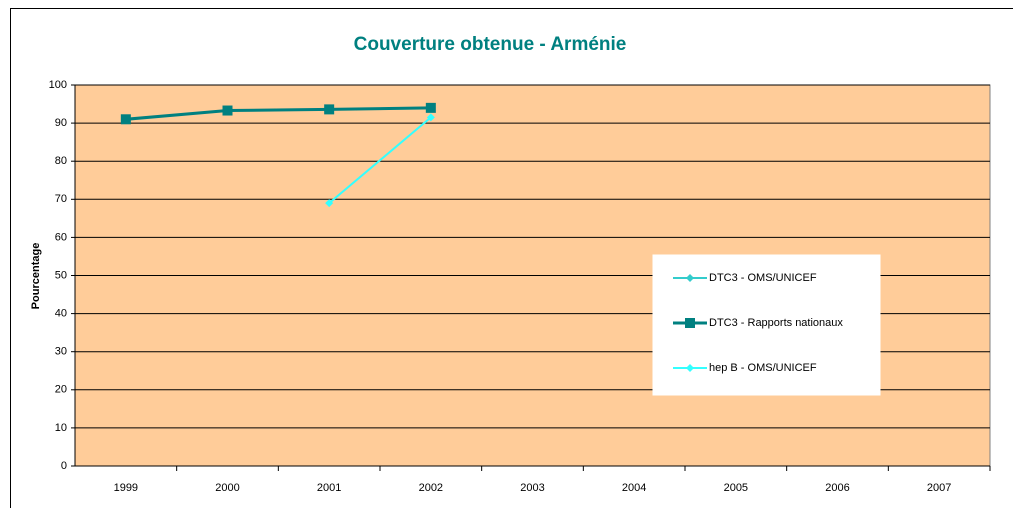 This screenshot has width=1013, height=508. Describe the element at coordinates (126, 488) in the screenshot. I see `x-tick-label: 1999` at that location.